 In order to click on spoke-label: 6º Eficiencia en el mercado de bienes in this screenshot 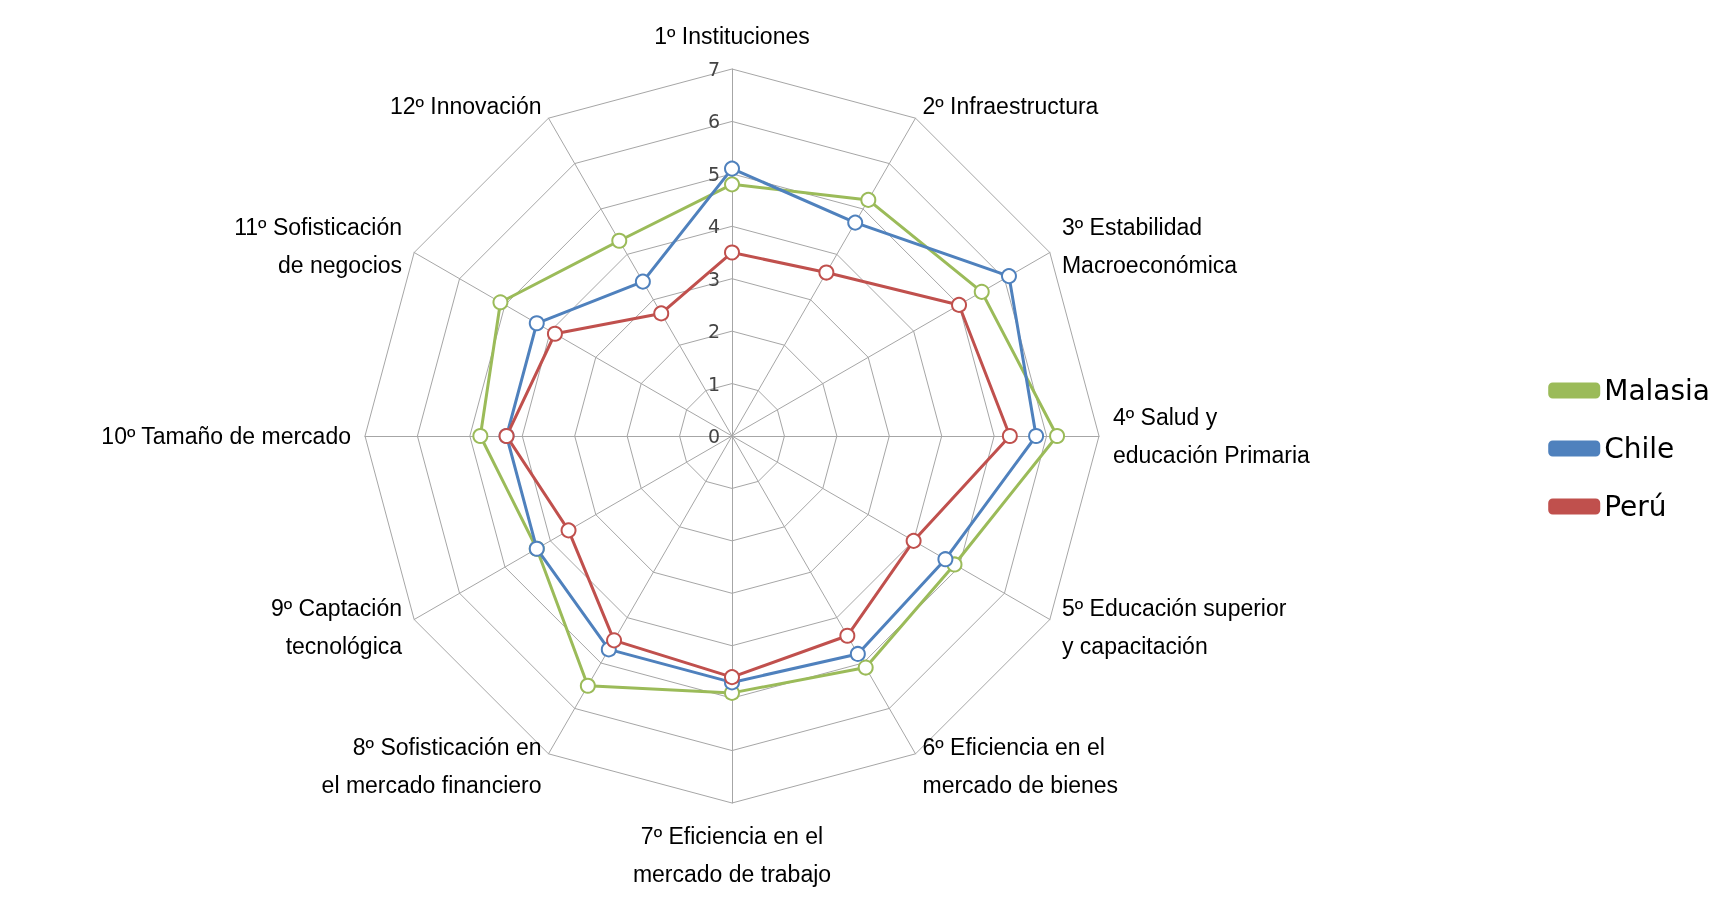, I will do `click(1020, 765)`.